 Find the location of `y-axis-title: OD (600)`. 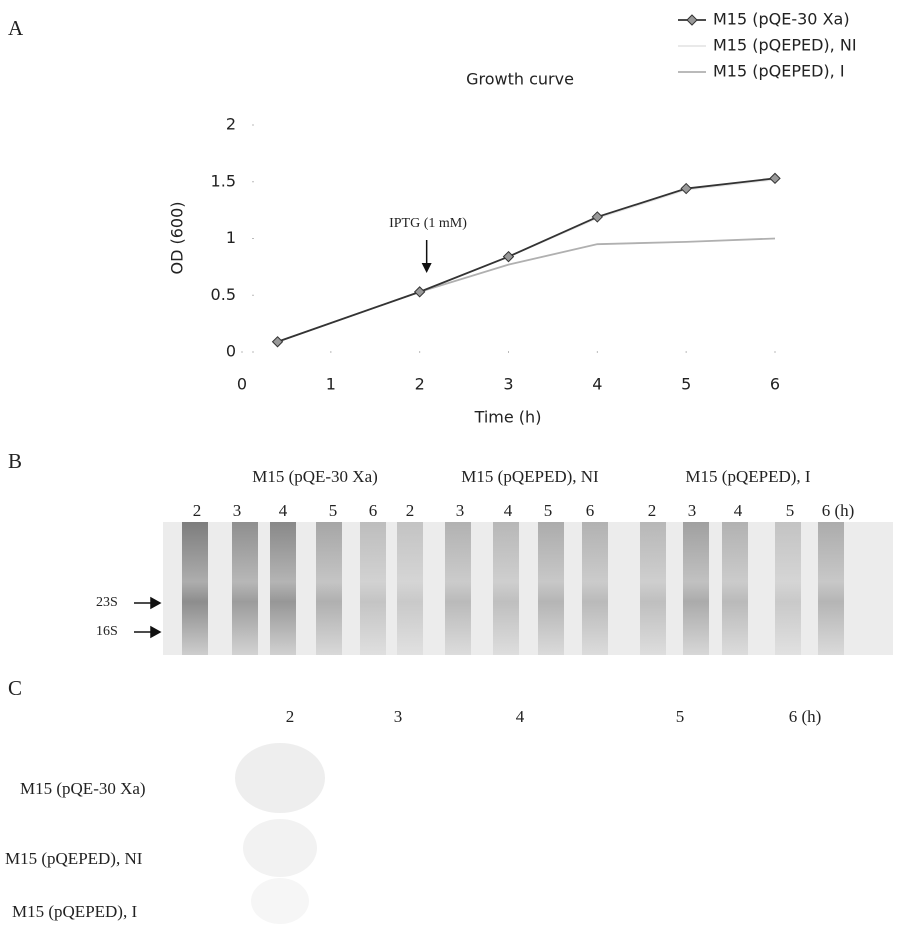

y-axis-title: OD (600) is located at coordinates (177, 237).